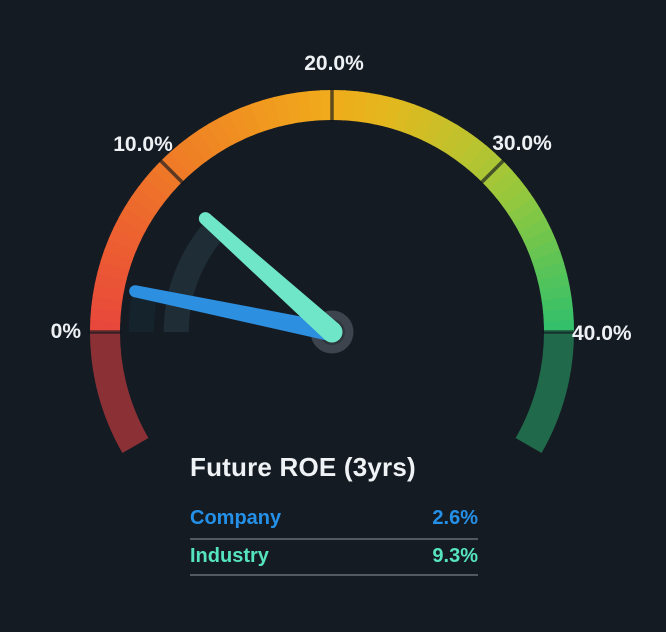  Describe the element at coordinates (270, 276) in the screenshot. I see `industry-needle` at that location.